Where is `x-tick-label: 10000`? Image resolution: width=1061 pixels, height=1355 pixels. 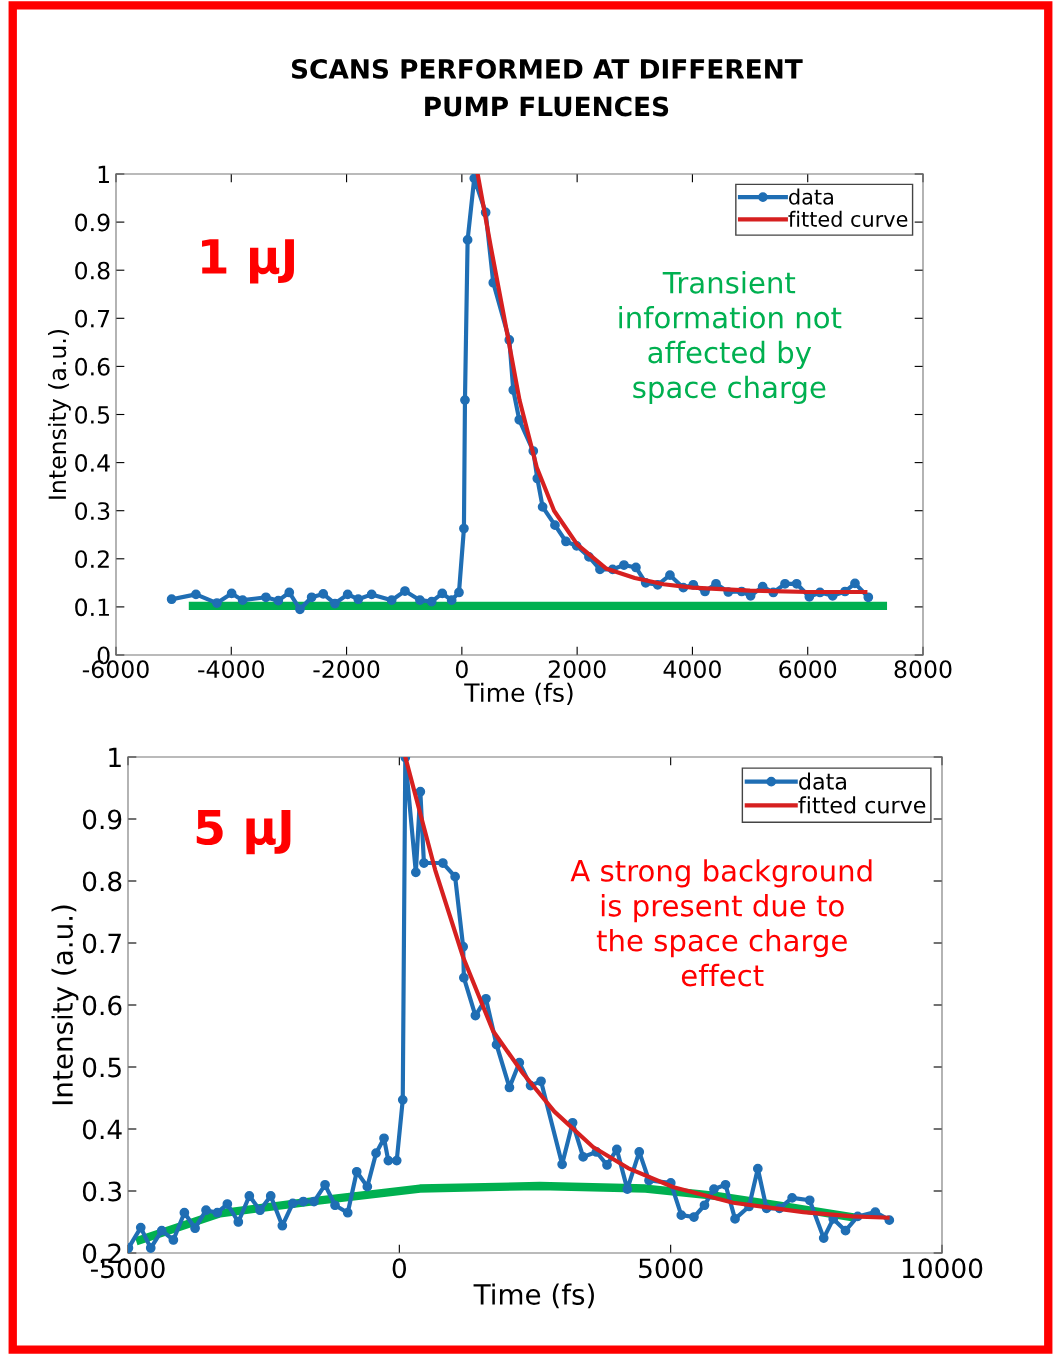 x-tick-label: 10000 is located at coordinates (942, 1268).